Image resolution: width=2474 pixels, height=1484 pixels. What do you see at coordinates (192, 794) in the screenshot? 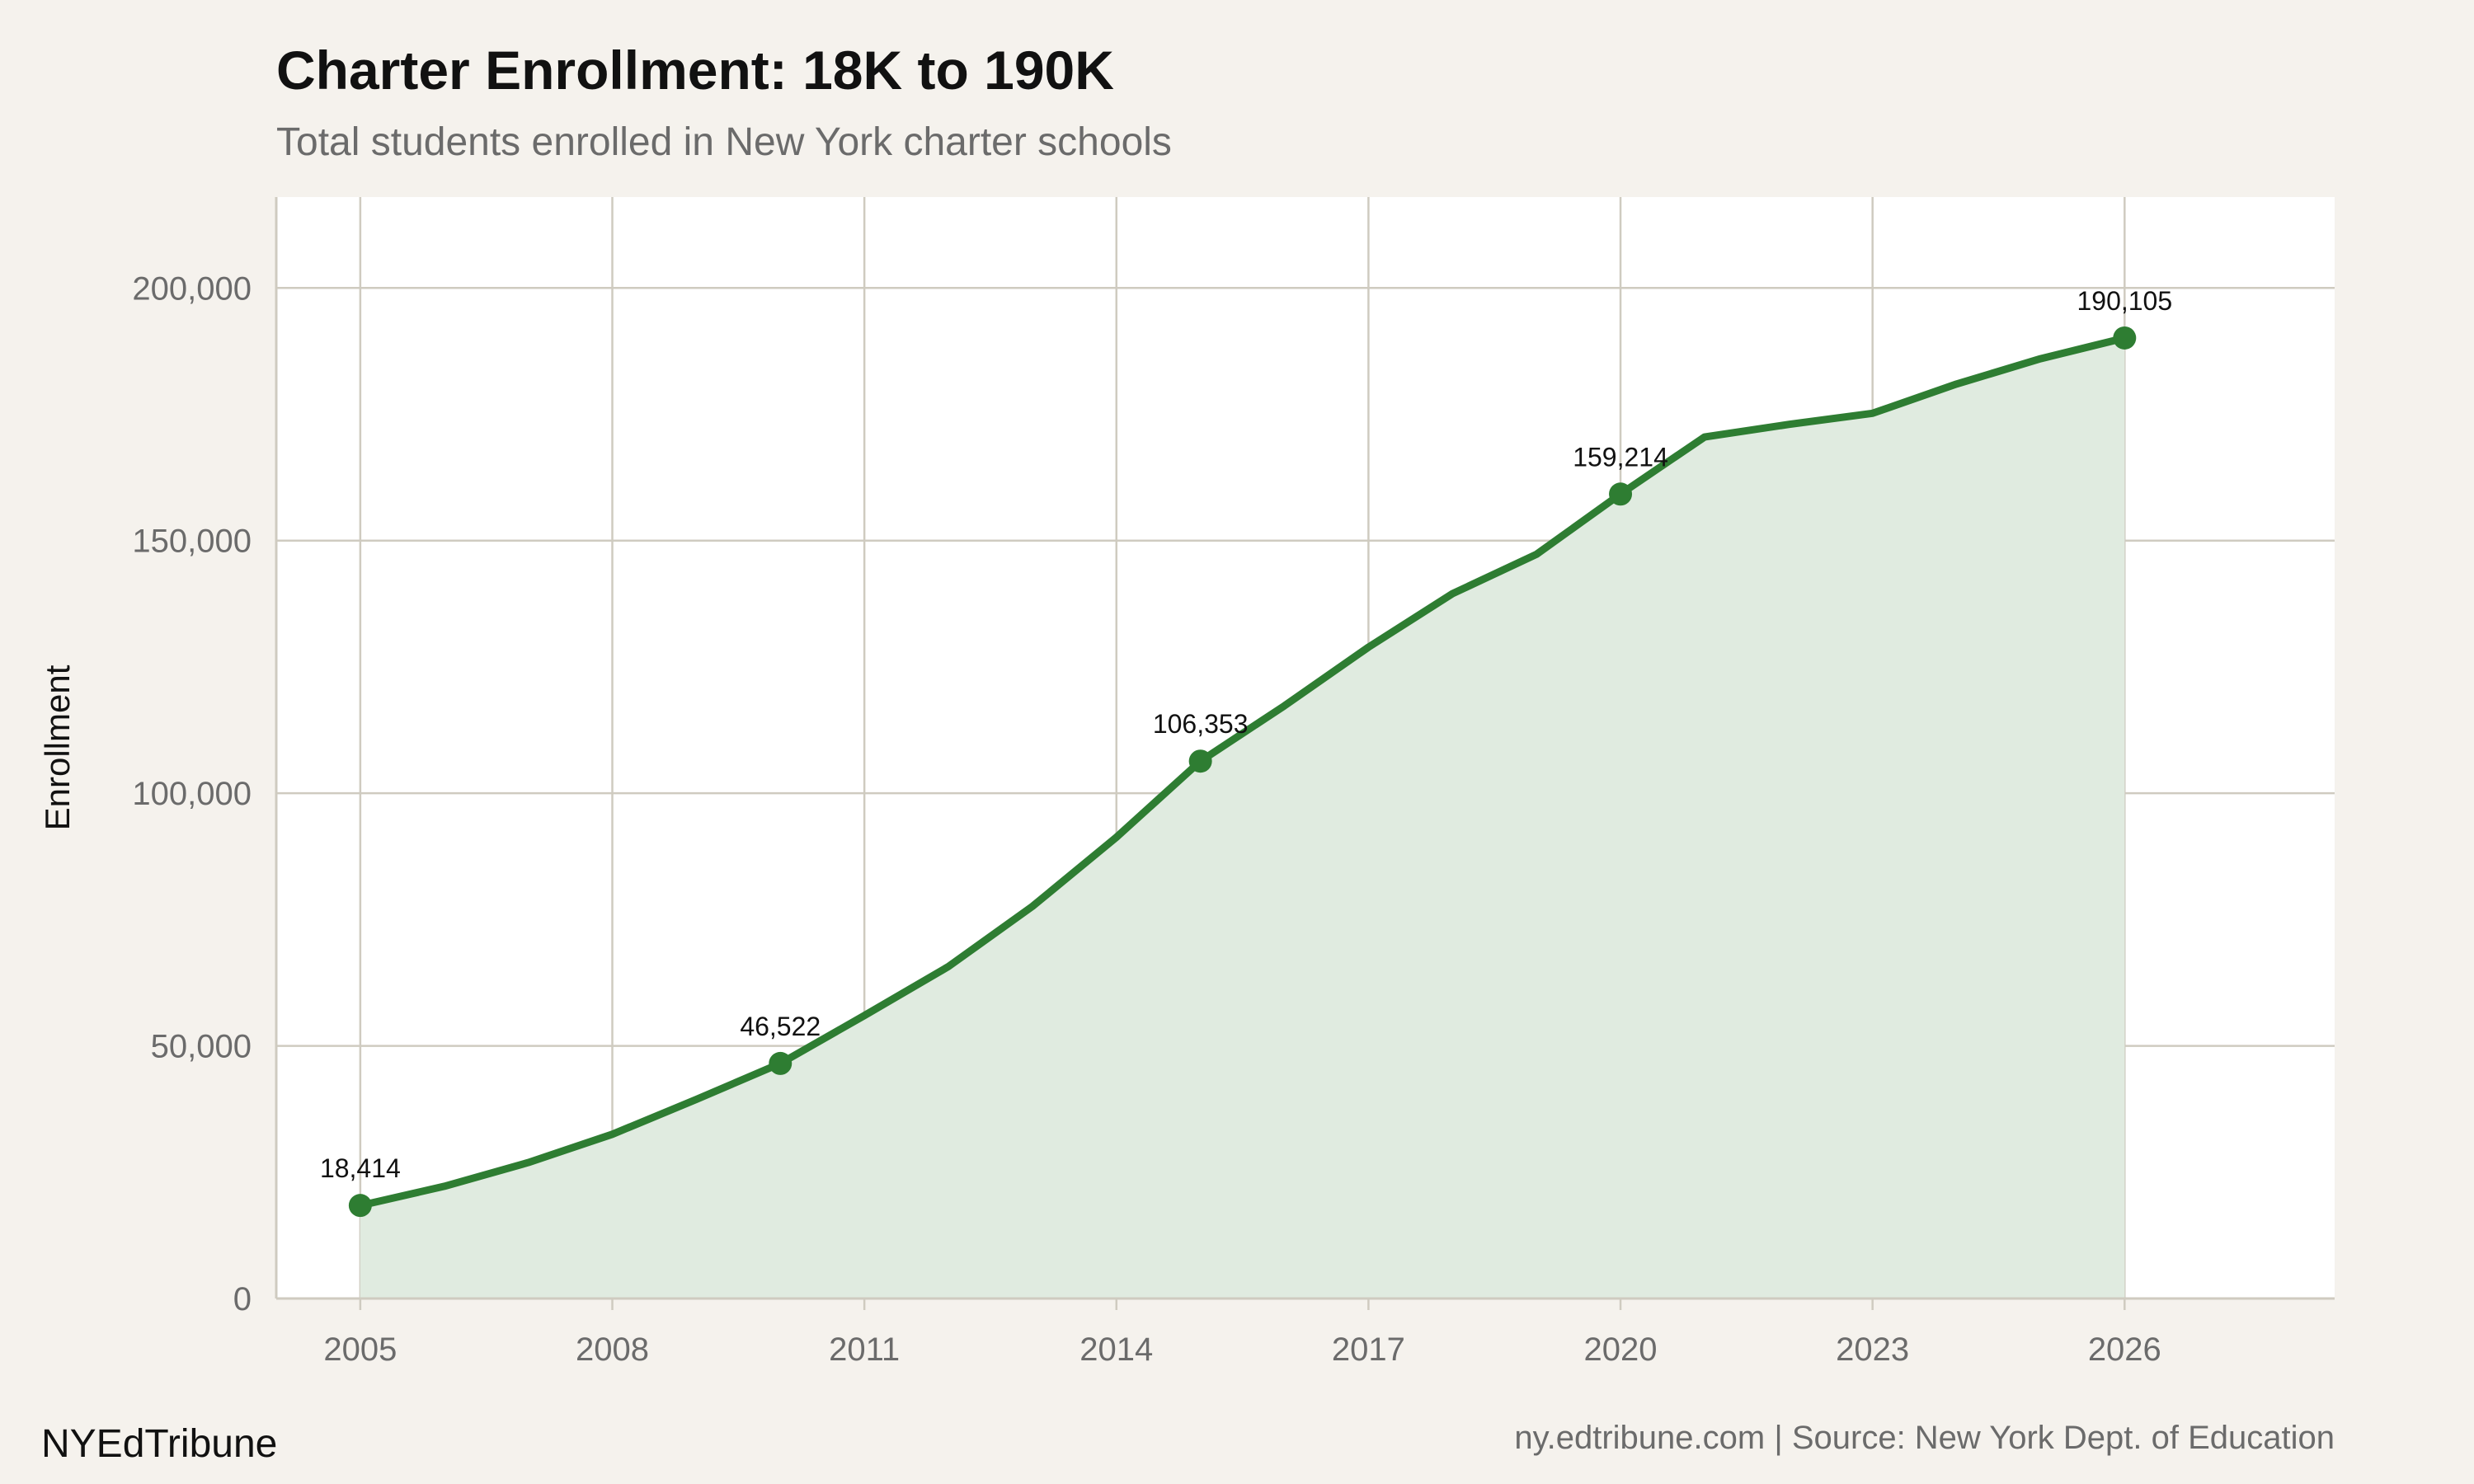
I see `y-tick-label: 100,000` at bounding box center [192, 794].